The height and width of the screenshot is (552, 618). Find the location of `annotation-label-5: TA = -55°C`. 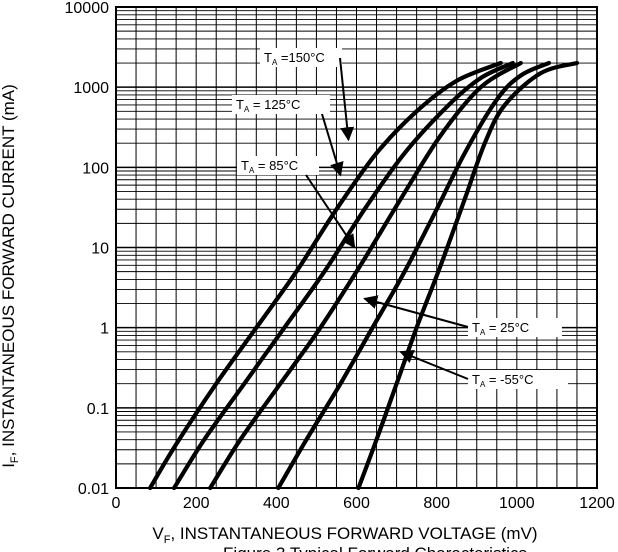

annotation-label-5: TA = -55°C is located at coordinates (503, 380).